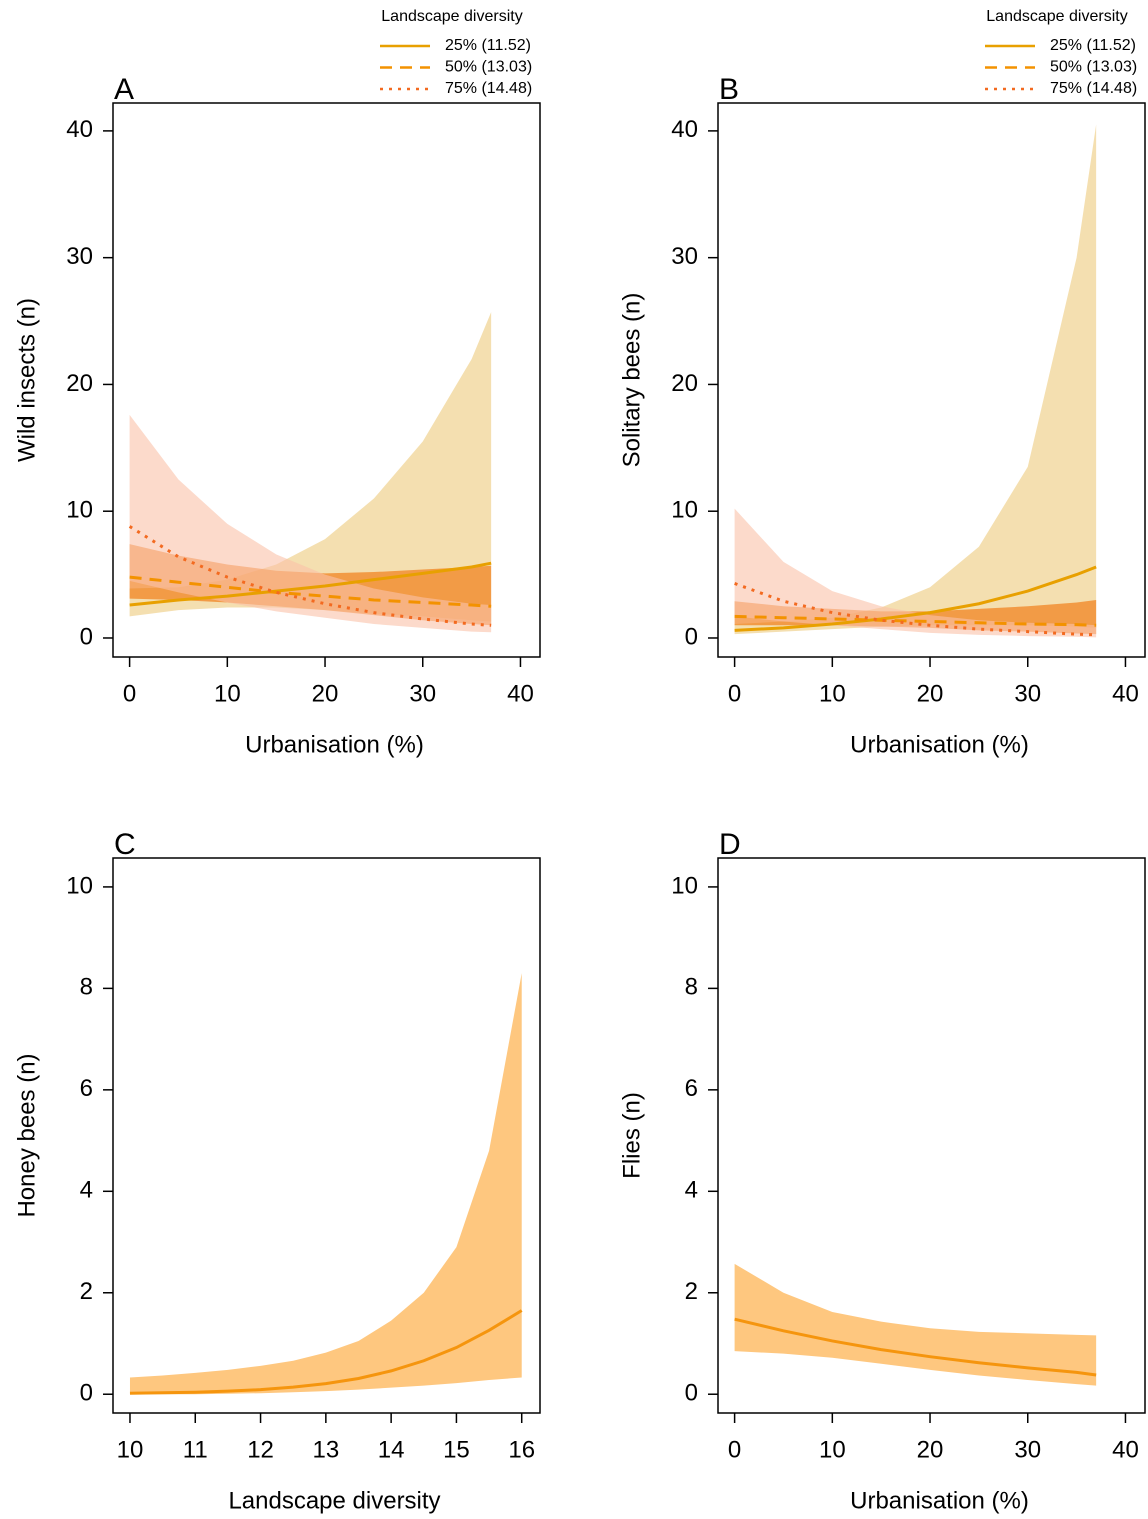  I want to click on panel-label: B, so click(729, 89).